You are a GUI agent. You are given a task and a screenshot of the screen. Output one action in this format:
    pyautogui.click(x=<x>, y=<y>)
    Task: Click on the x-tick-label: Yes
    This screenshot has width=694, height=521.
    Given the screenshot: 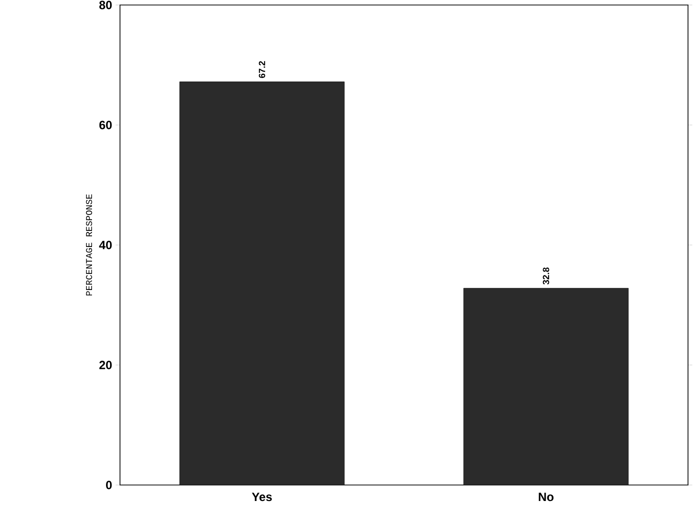 What is the action you would take?
    pyautogui.click(x=262, y=497)
    